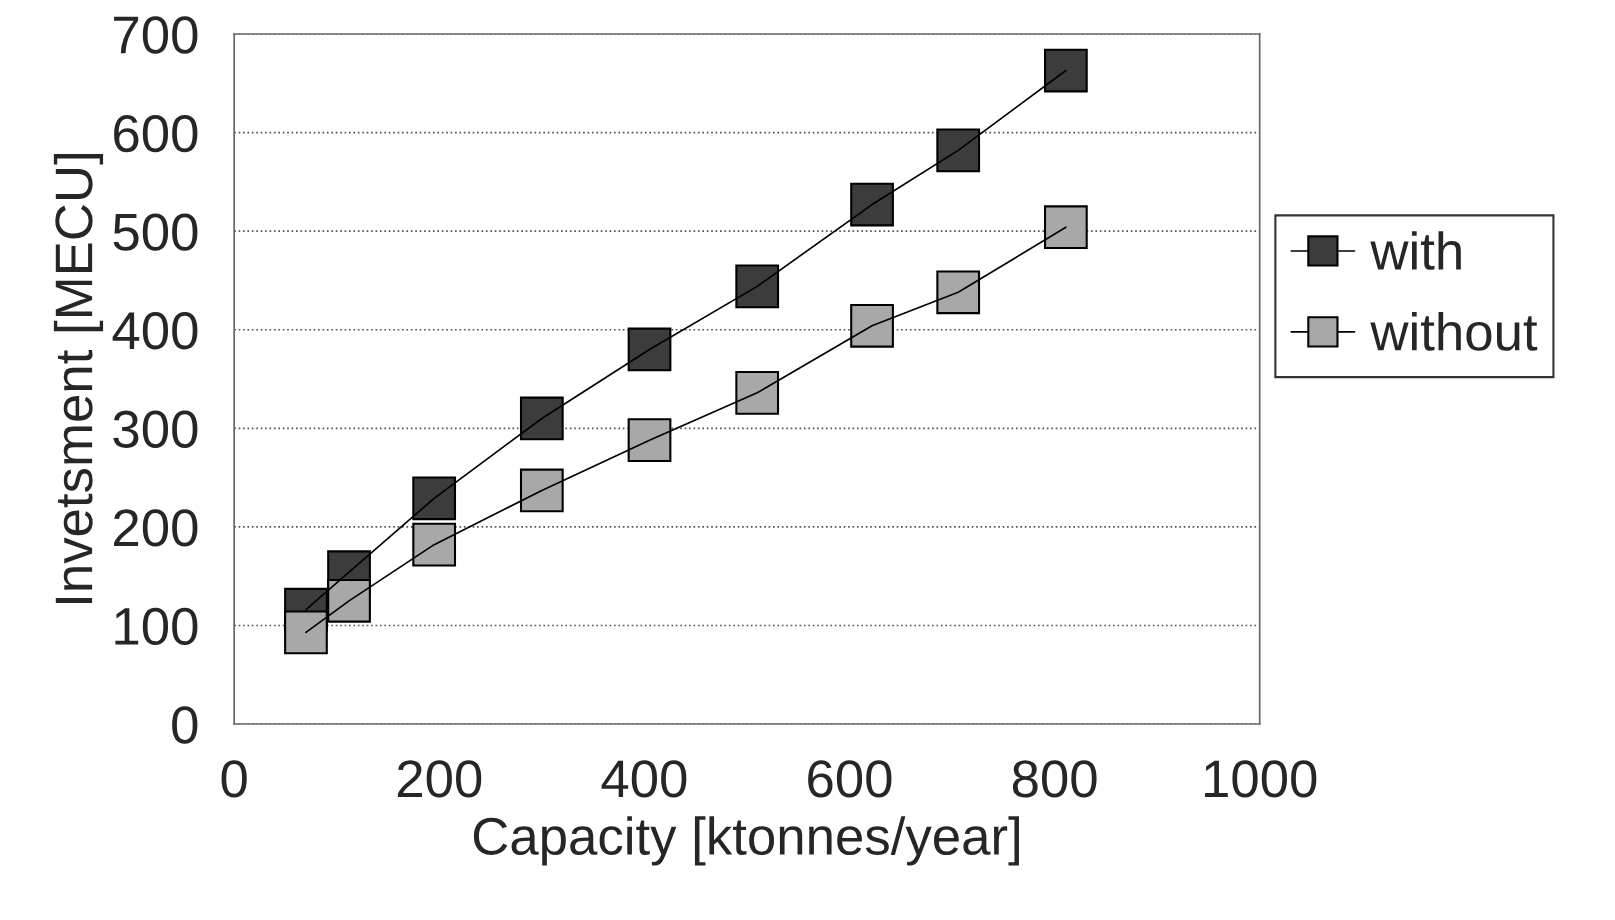 The height and width of the screenshot is (920, 1615). What do you see at coordinates (746, 841) in the screenshot?
I see `x-axis-title: Capacity [ktonnes/year]` at bounding box center [746, 841].